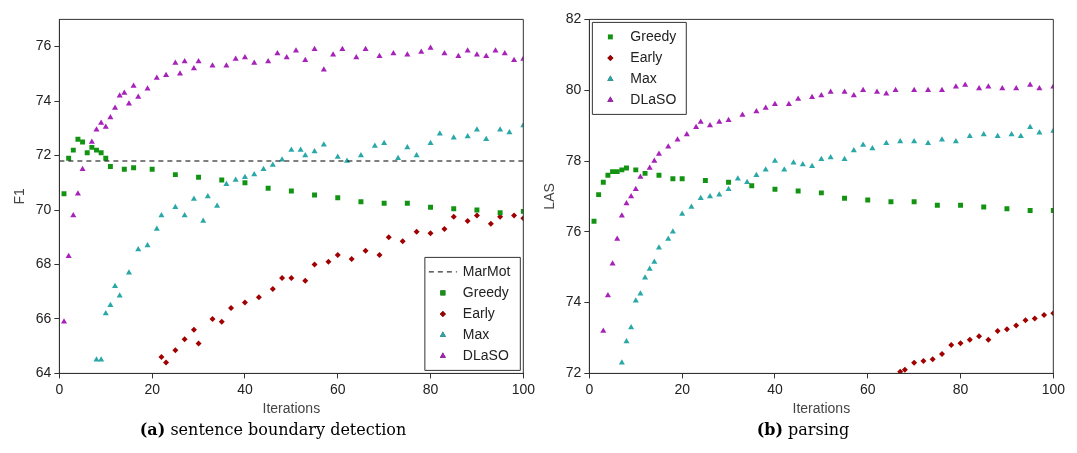 This screenshot has height=453, width=1077. What do you see at coordinates (152, 388) in the screenshot?
I see `x-tick-label: 20` at bounding box center [152, 388].